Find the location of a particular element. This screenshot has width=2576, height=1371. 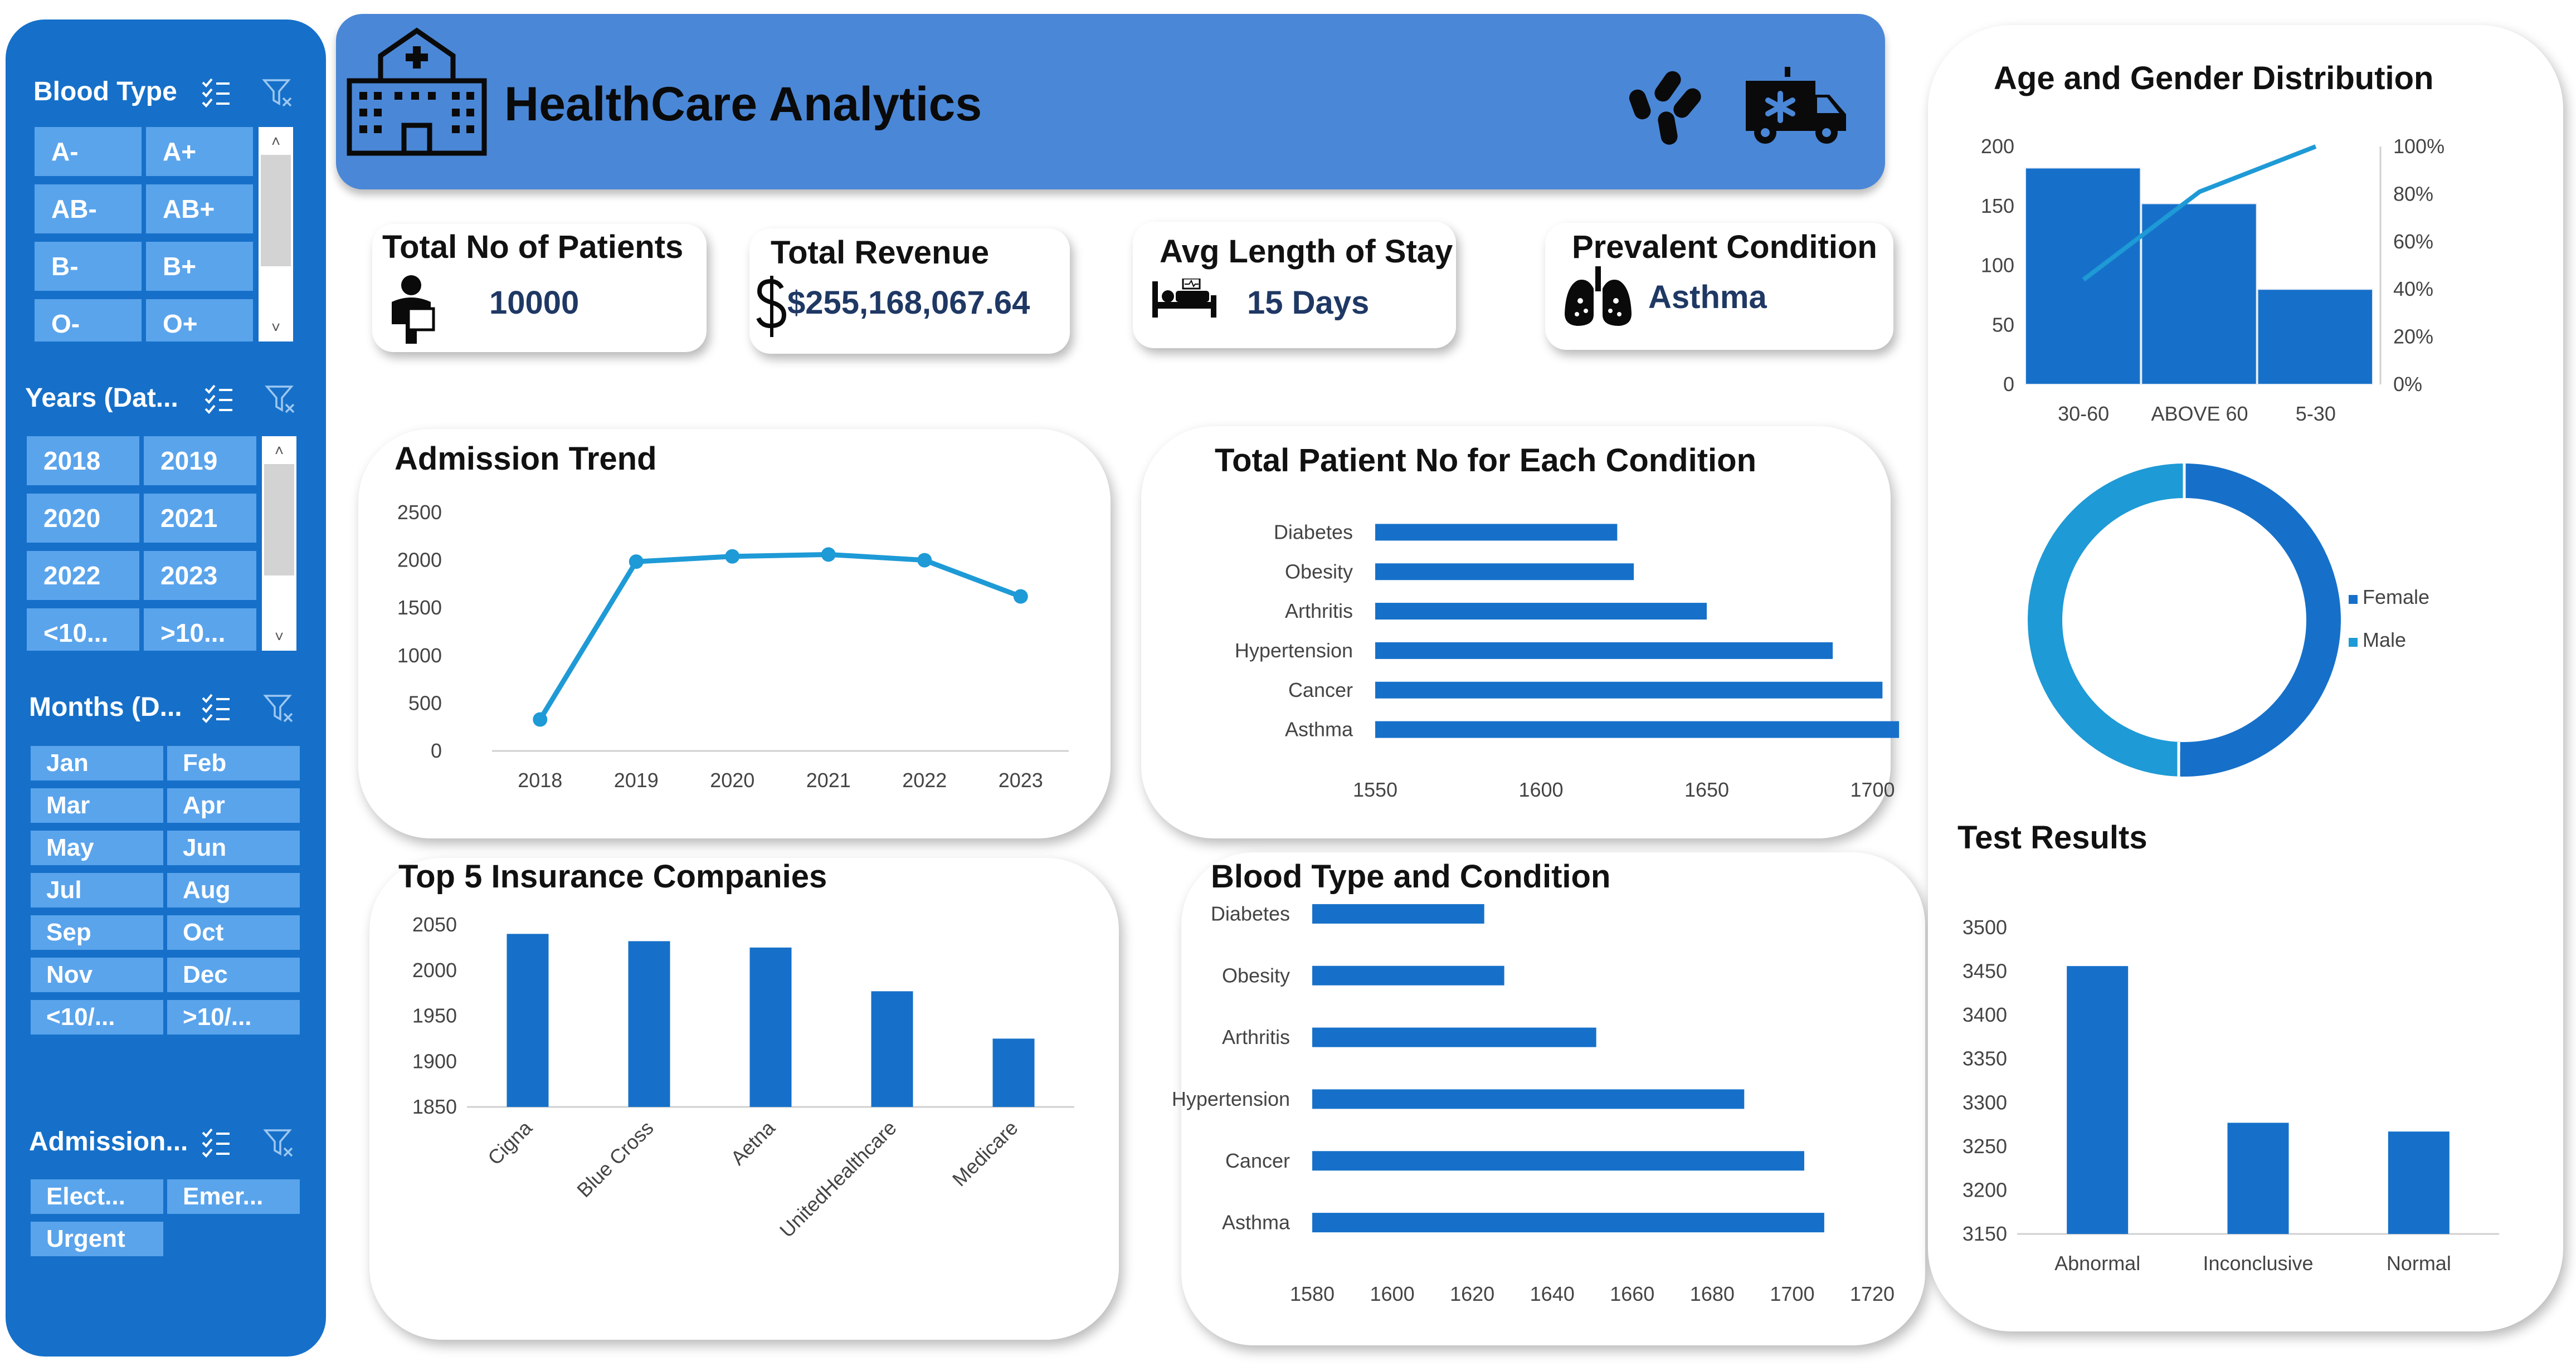

x-tick-label: 2023 is located at coordinates (1021, 781).